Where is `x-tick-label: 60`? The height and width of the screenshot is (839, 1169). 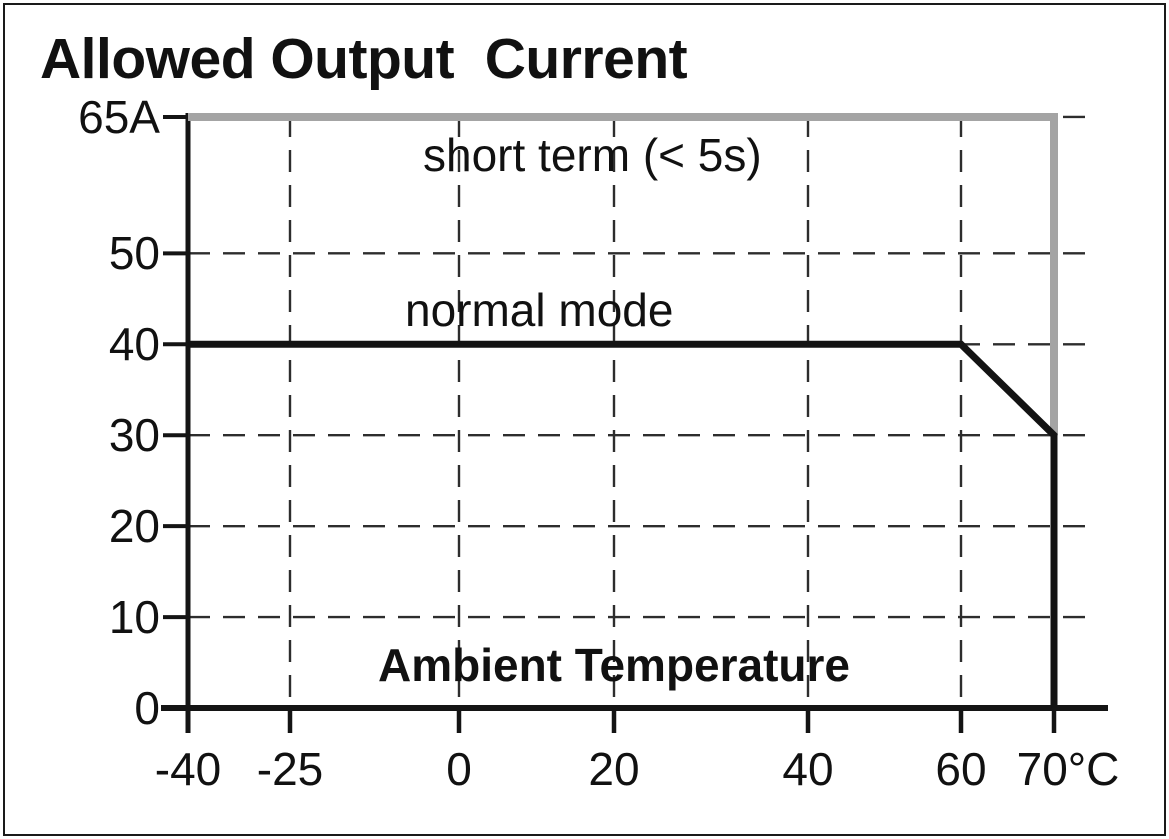
x-tick-label: 60 is located at coordinates (961, 769).